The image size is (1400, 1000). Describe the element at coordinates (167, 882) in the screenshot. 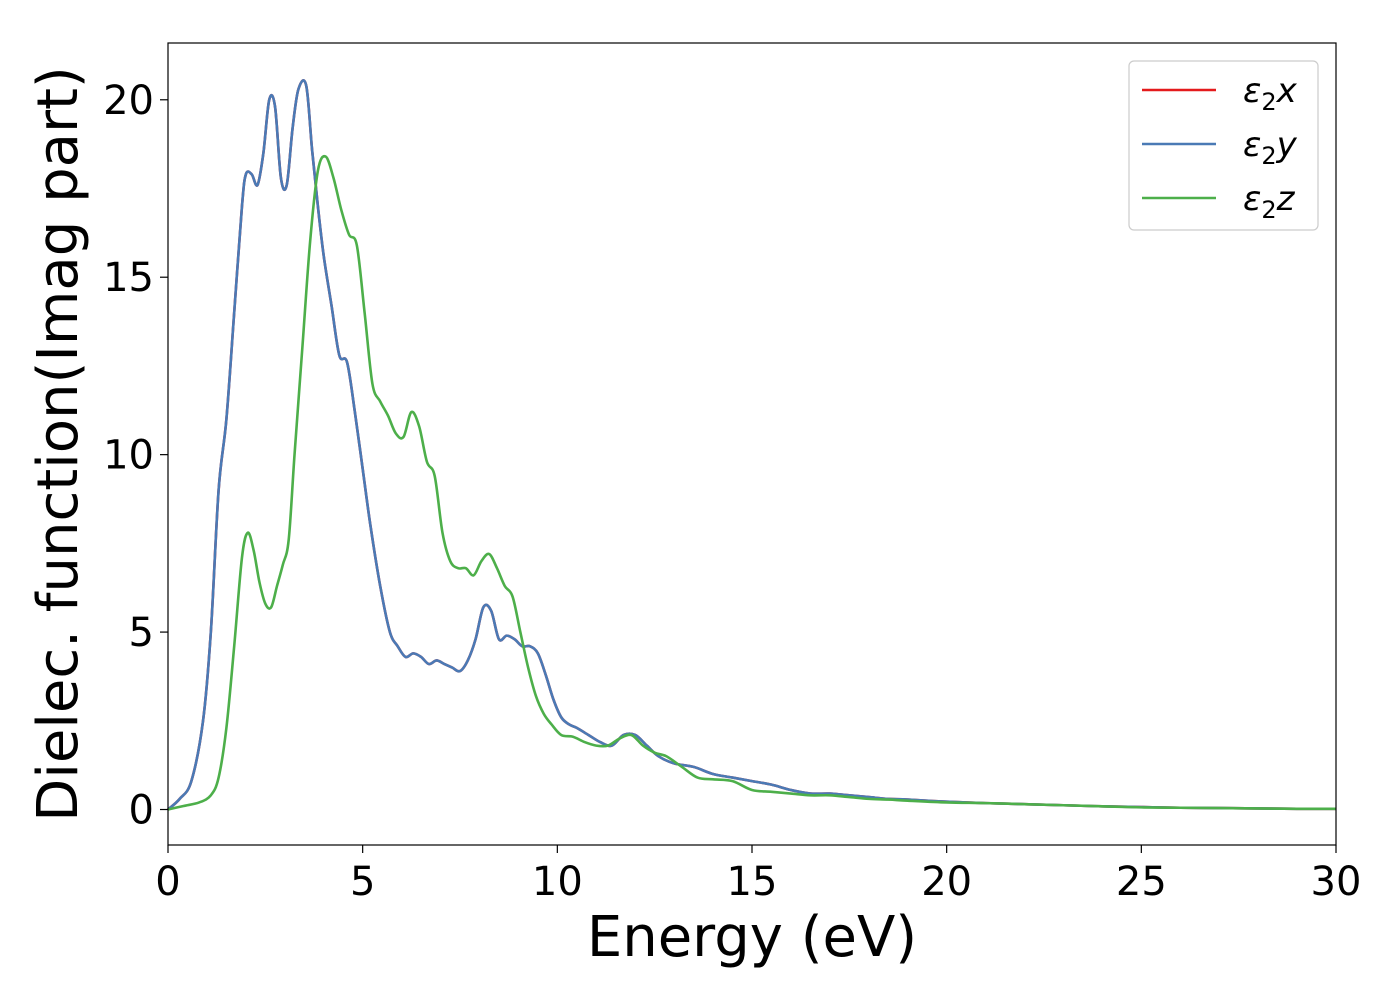

I see `x-tick-label: 0` at that location.